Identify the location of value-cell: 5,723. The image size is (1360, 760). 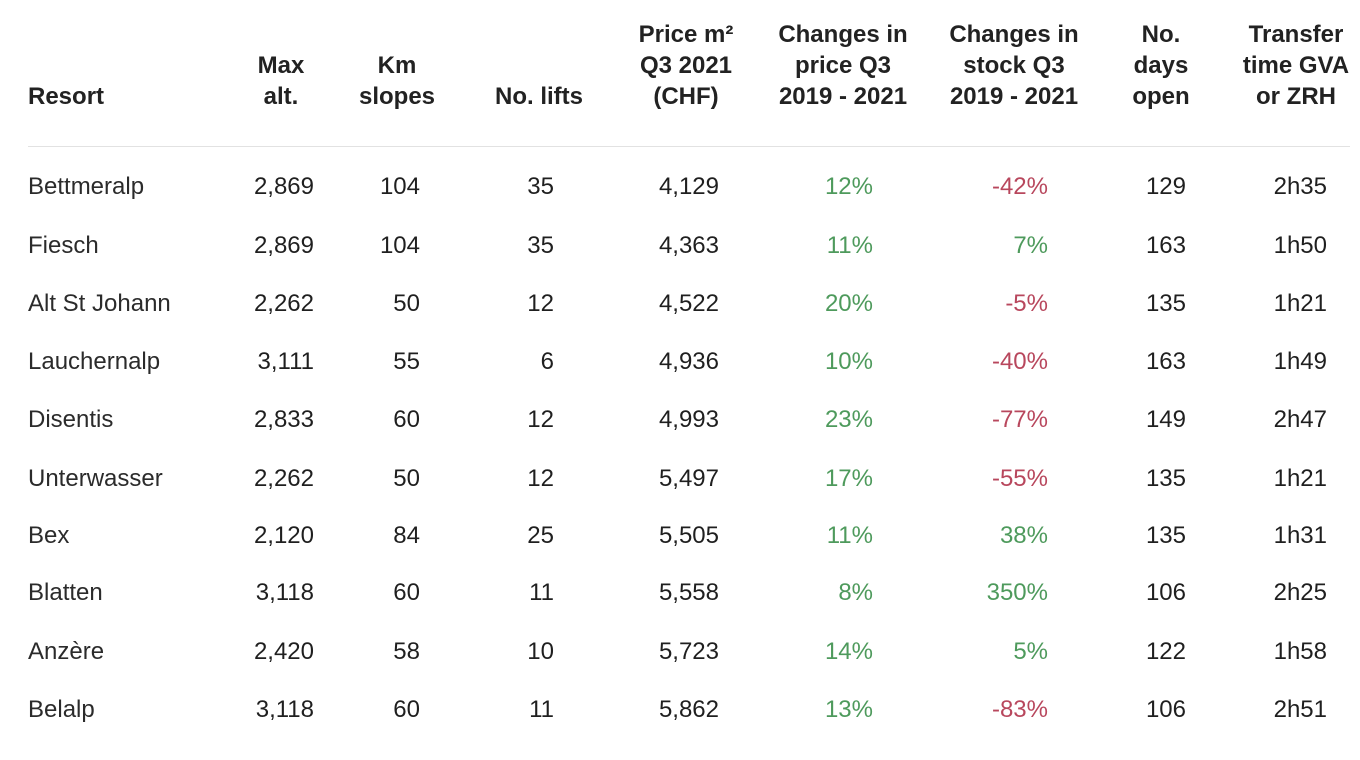
(688, 651).